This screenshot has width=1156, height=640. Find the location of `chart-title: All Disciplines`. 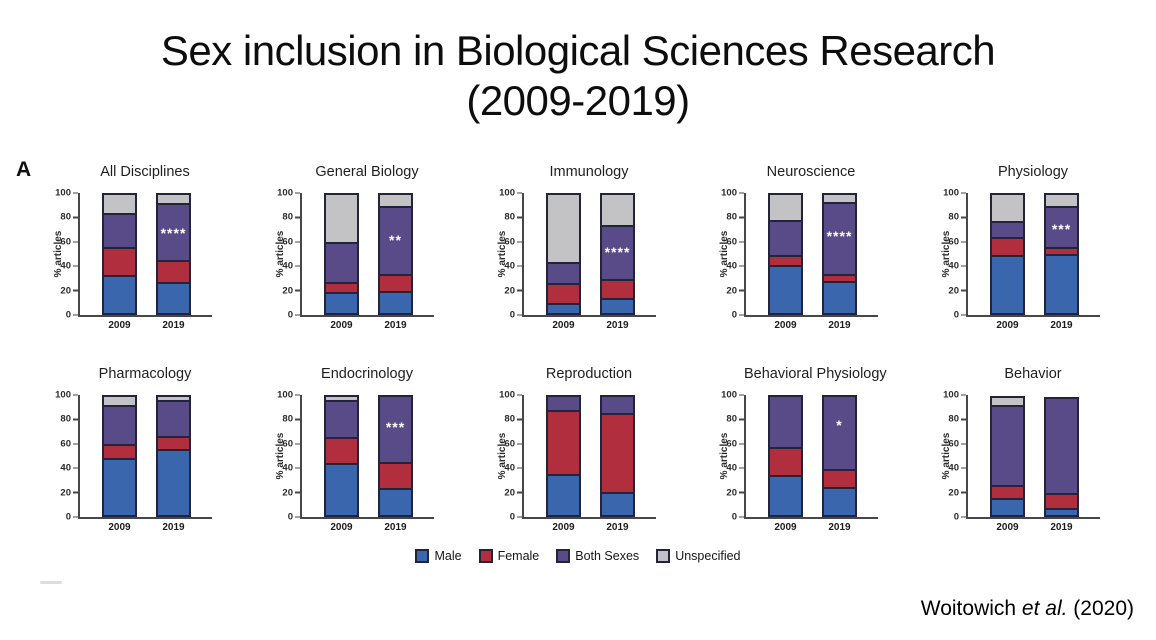

chart-title: All Disciplines is located at coordinates (145, 172).